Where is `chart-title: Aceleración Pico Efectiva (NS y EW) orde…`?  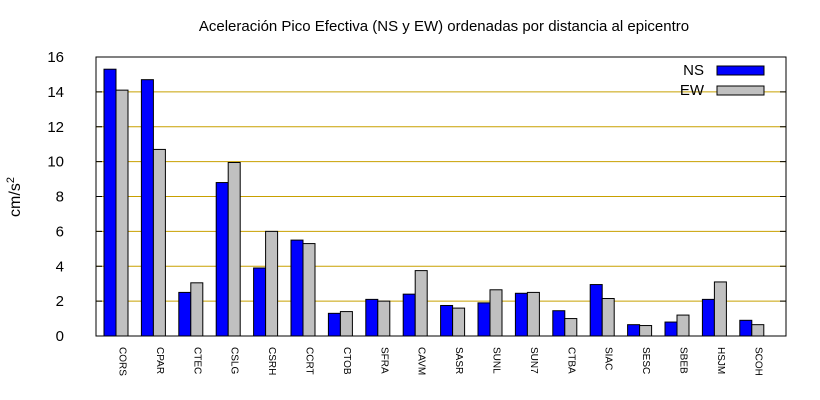
chart-title: Aceleración Pico Efectiva (NS y EW) orde… is located at coordinates (444, 26).